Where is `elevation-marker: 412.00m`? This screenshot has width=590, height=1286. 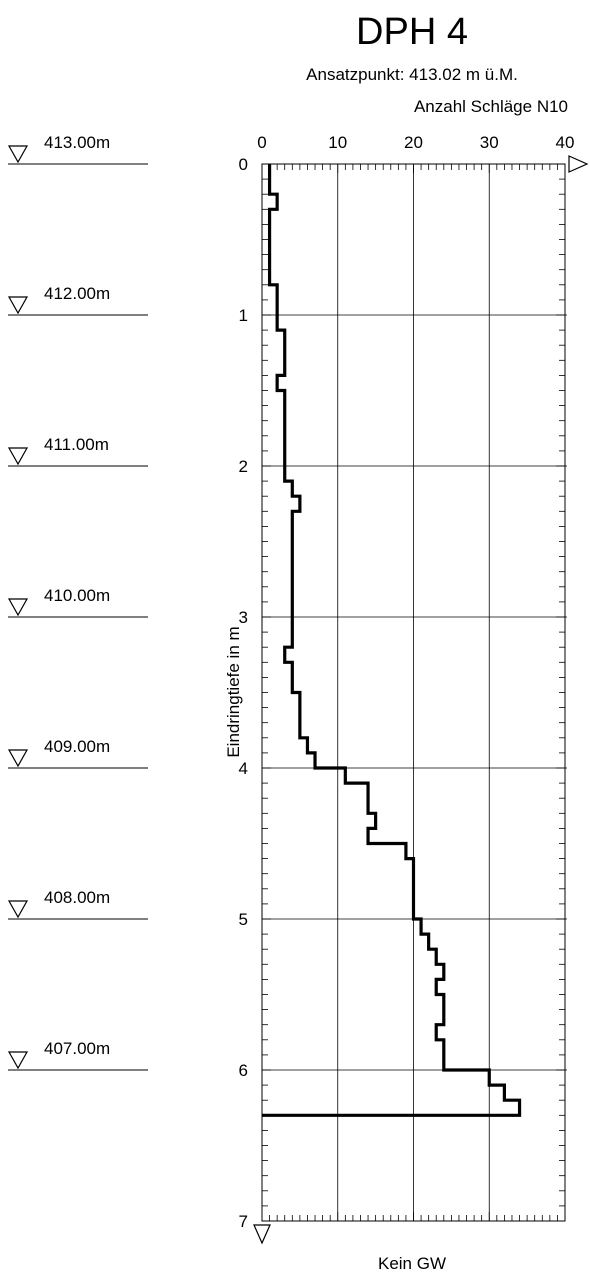
elevation-marker: 412.00m is located at coordinates (77, 300).